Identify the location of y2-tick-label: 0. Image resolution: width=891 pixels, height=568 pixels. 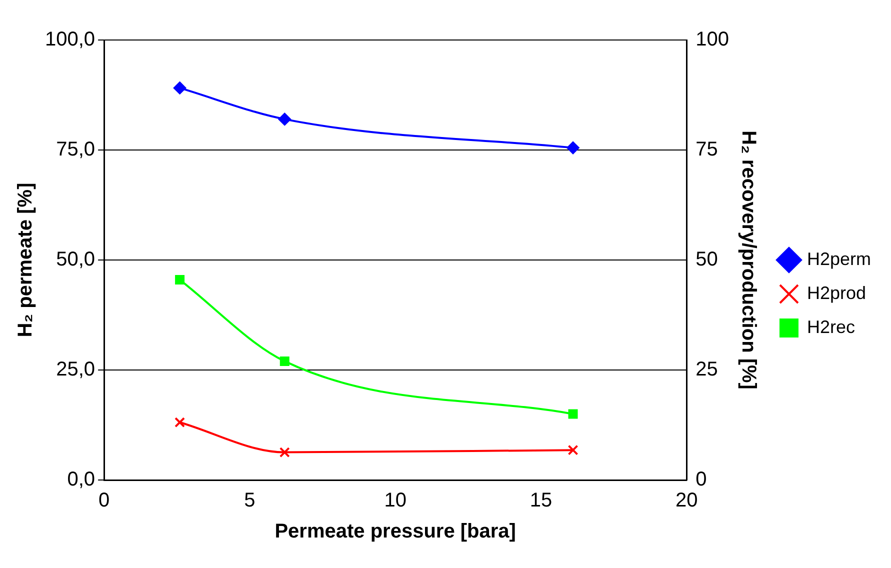
(701, 479).